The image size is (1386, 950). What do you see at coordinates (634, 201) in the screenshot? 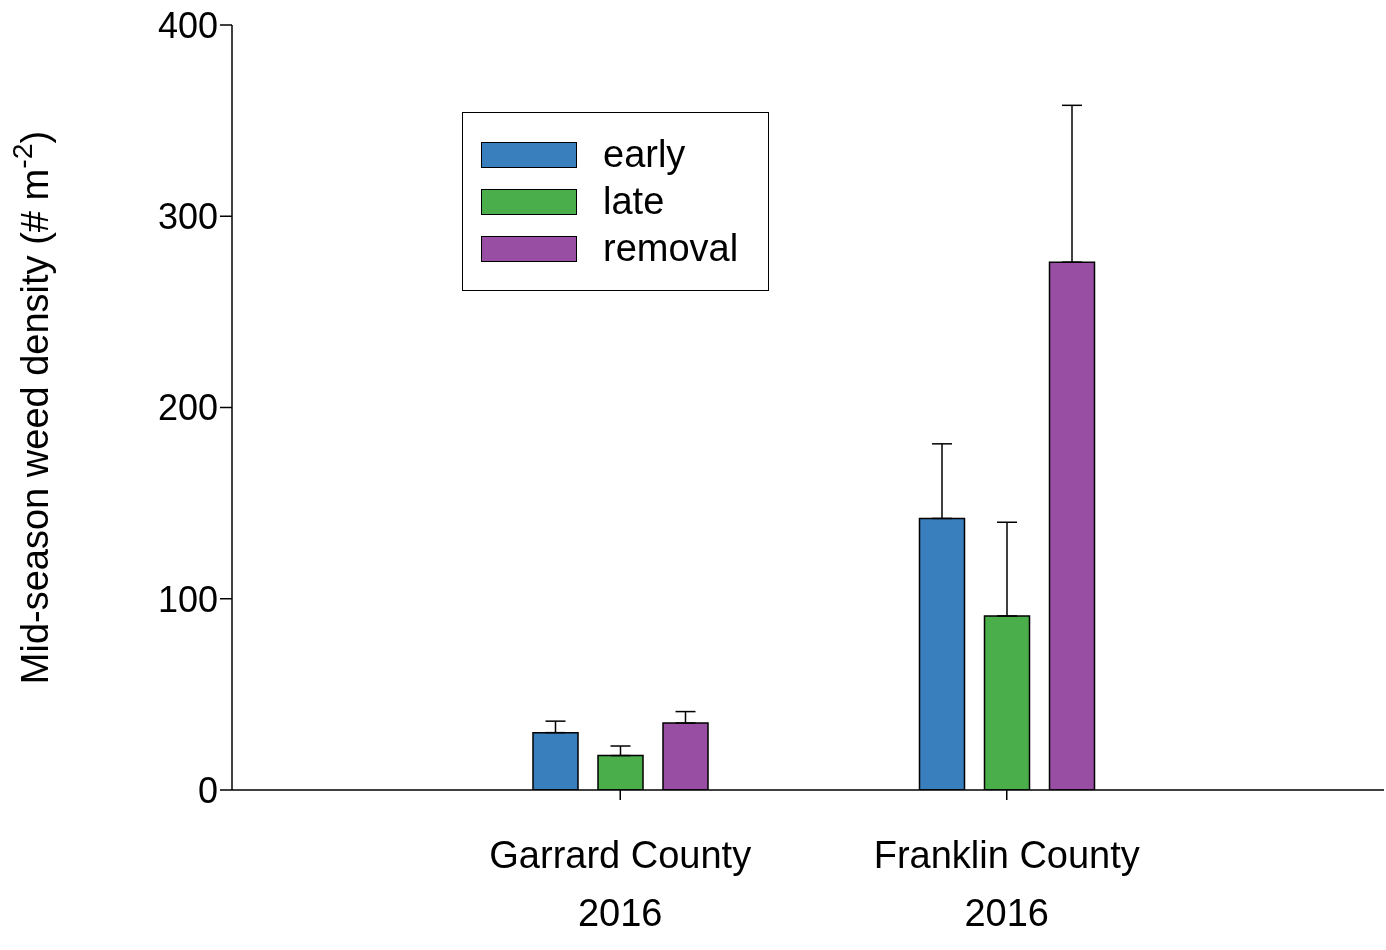
I see `legend-label: late` at bounding box center [634, 201].